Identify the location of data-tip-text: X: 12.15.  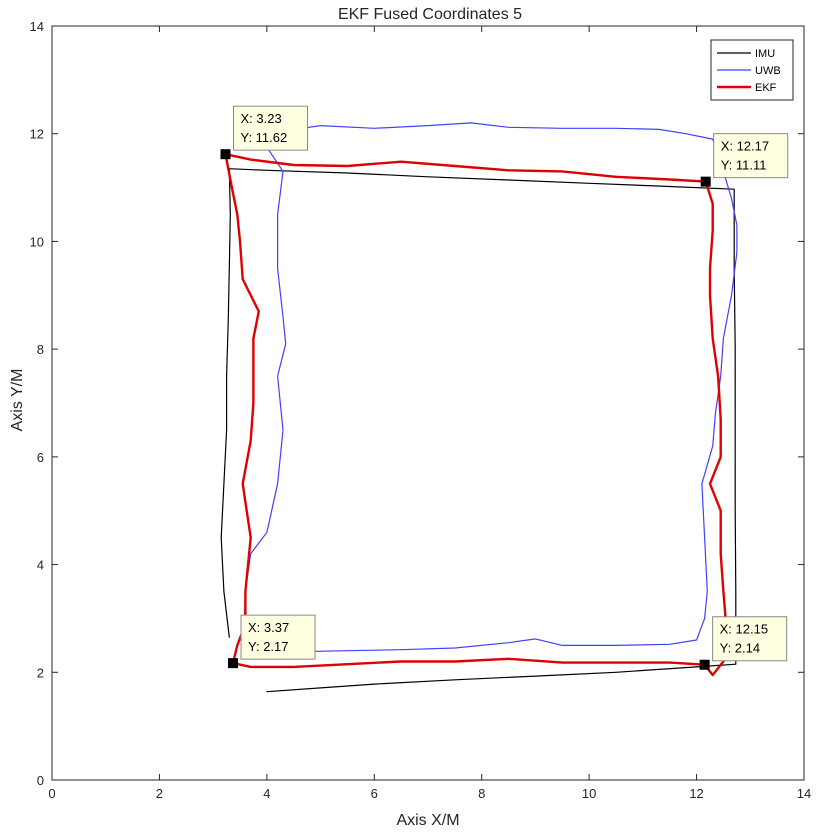
(744, 629).